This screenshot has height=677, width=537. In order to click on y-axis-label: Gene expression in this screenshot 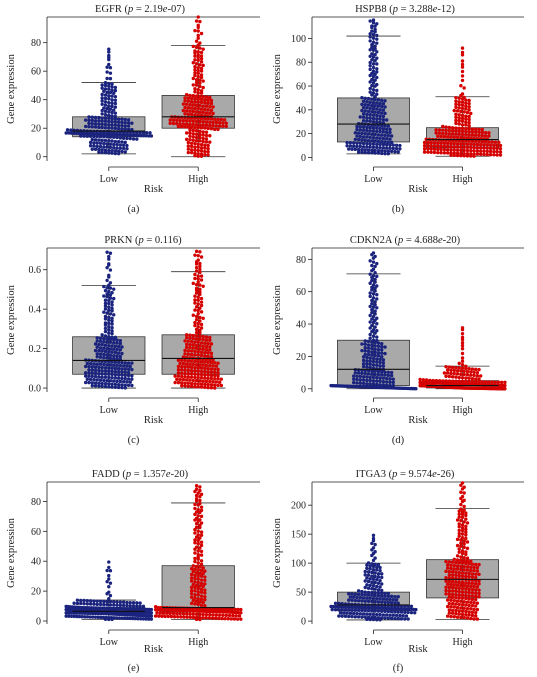, I will do `click(277, 552)`.